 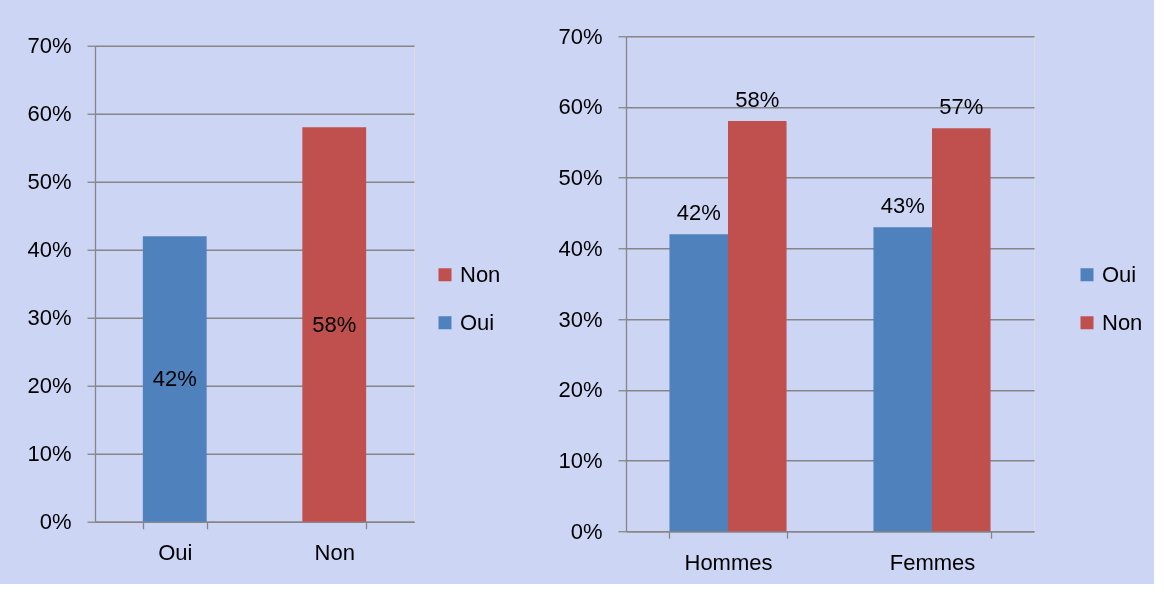 What do you see at coordinates (334, 553) in the screenshot?
I see `x-tick-label: Non` at bounding box center [334, 553].